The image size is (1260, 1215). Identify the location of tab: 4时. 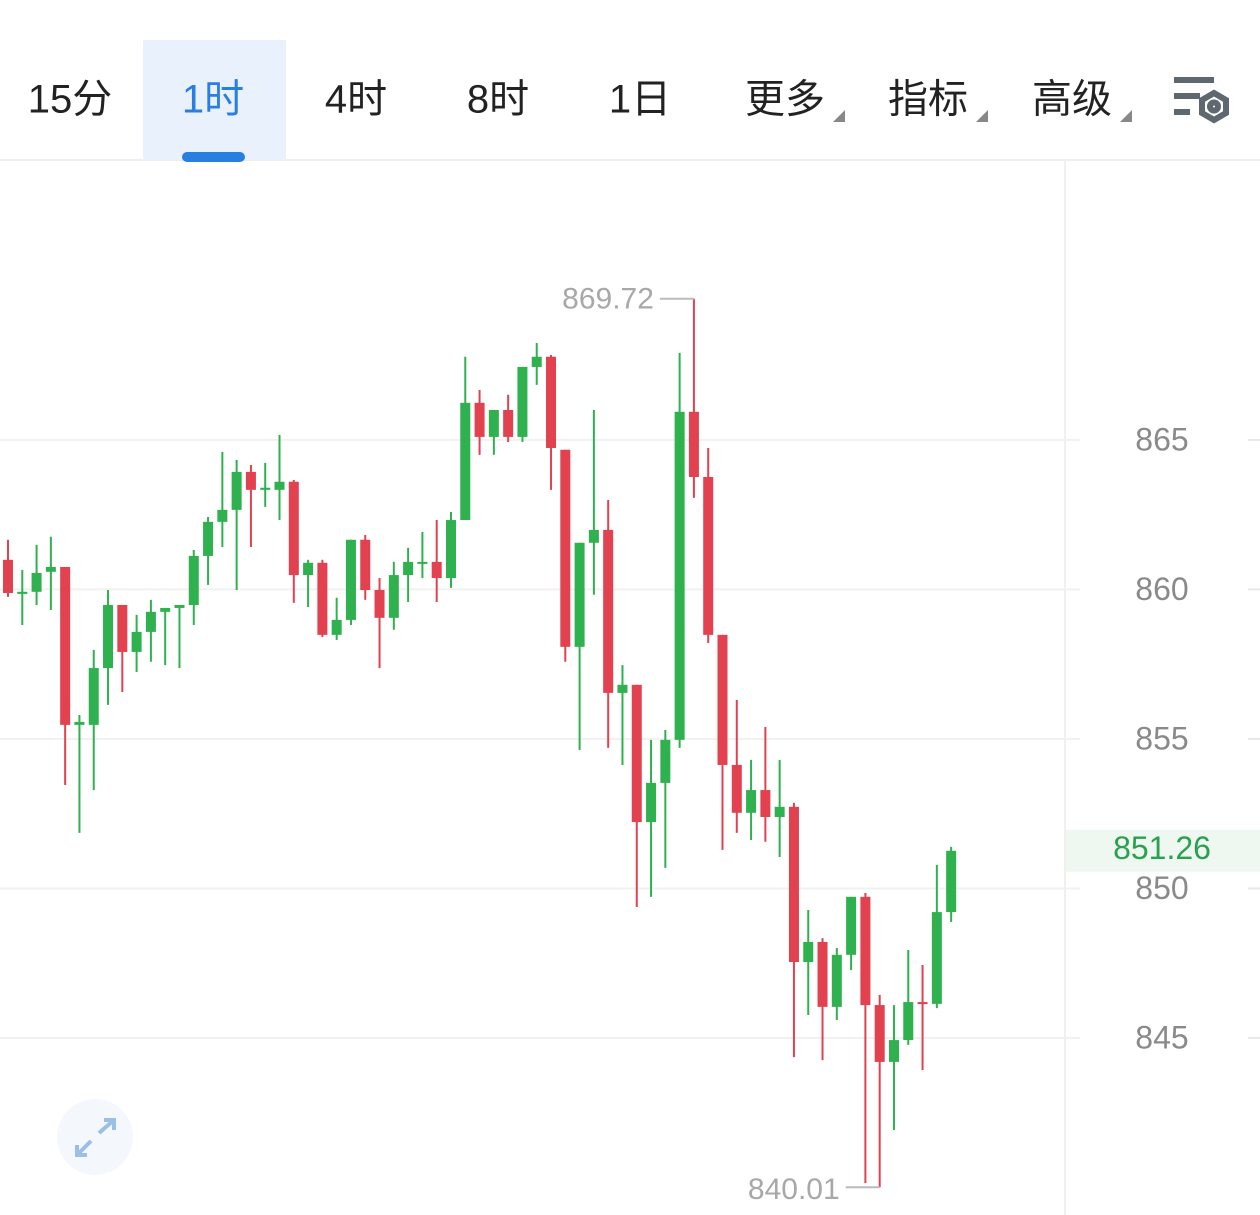
(356, 100).